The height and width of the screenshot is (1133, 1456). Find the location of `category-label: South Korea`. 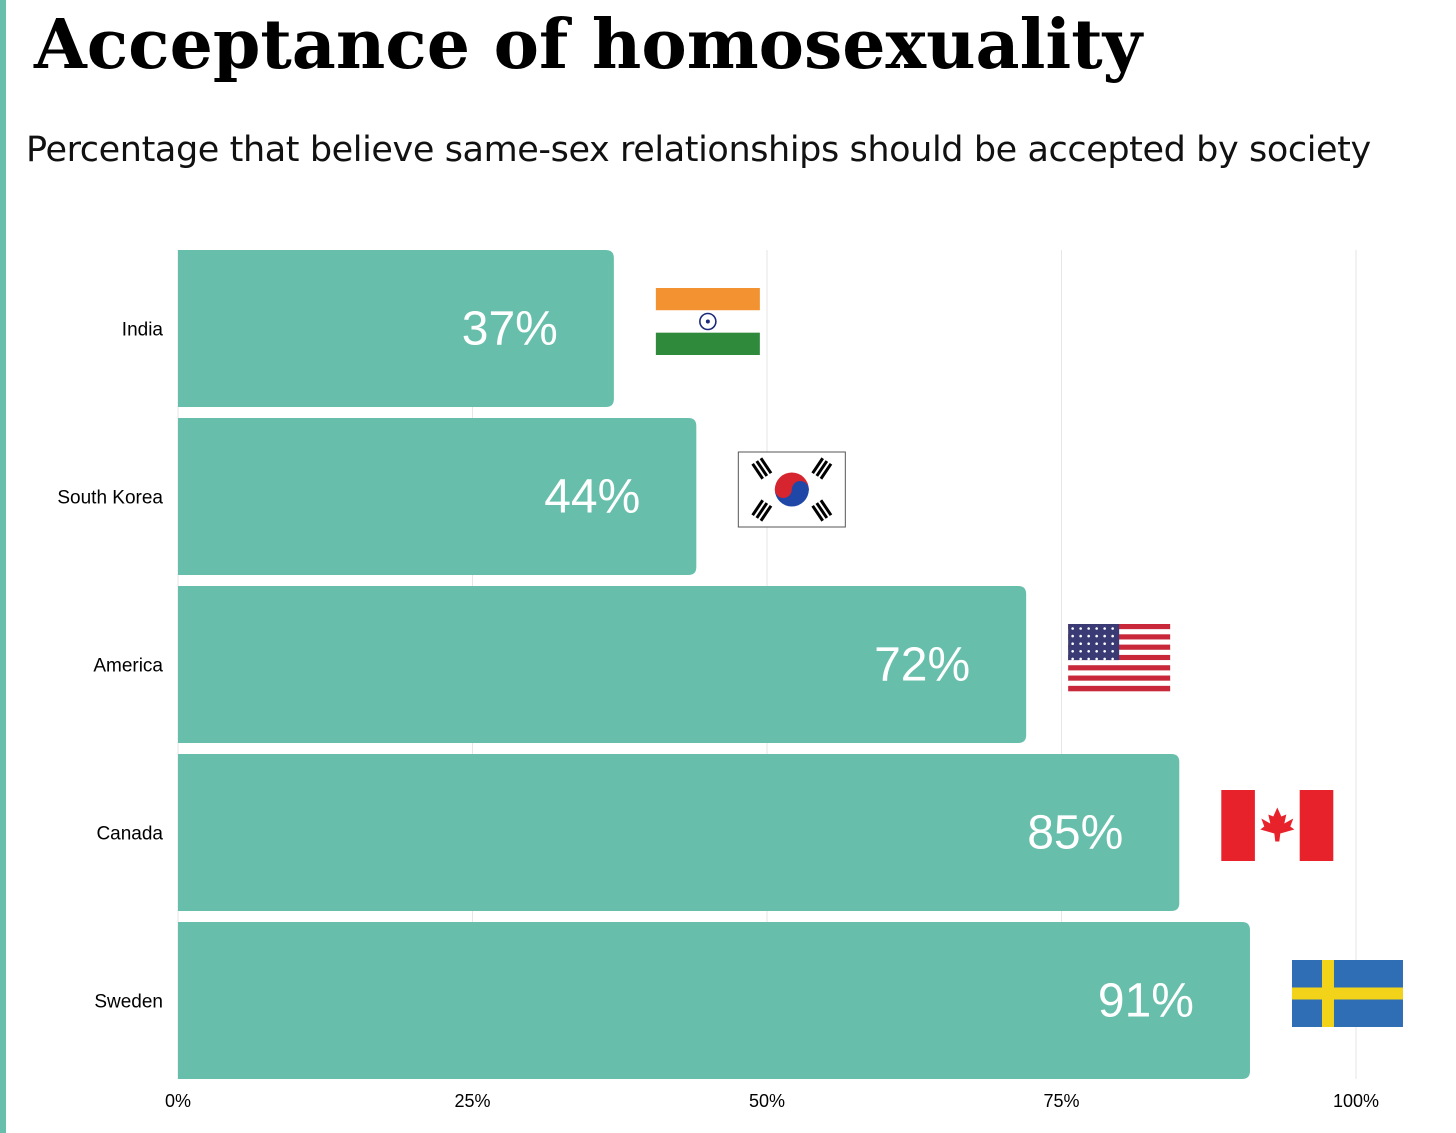

category-label: South Korea is located at coordinates (110, 498).